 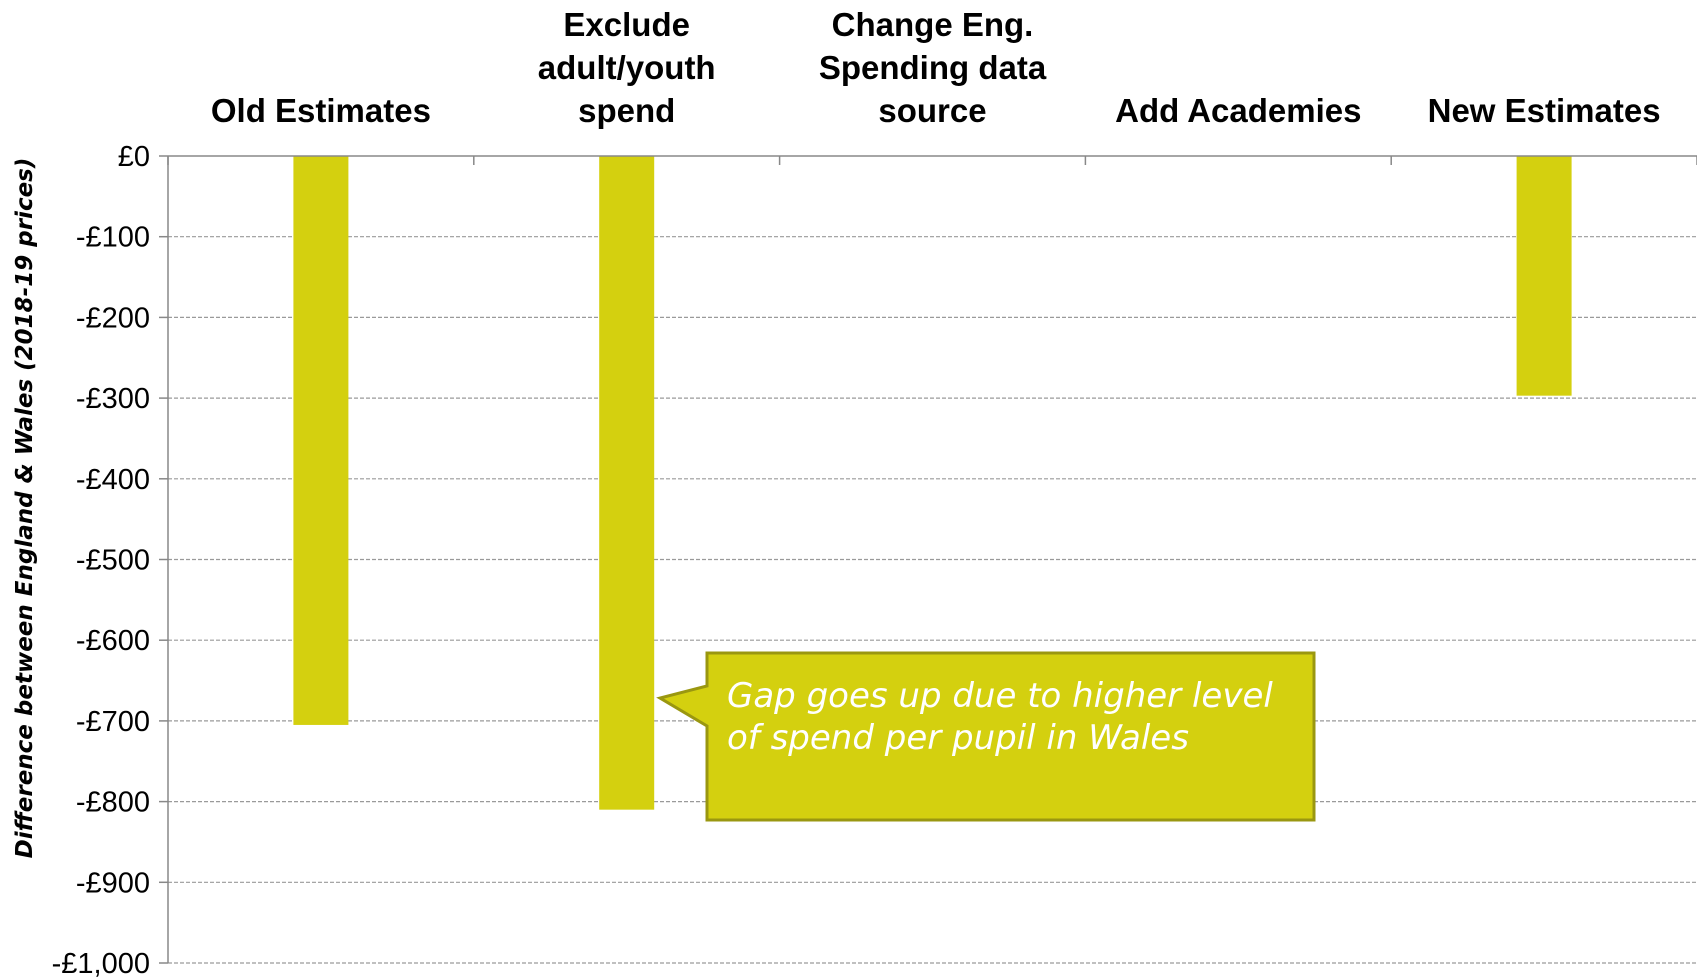 I want to click on category-label: spend, so click(x=626, y=110).